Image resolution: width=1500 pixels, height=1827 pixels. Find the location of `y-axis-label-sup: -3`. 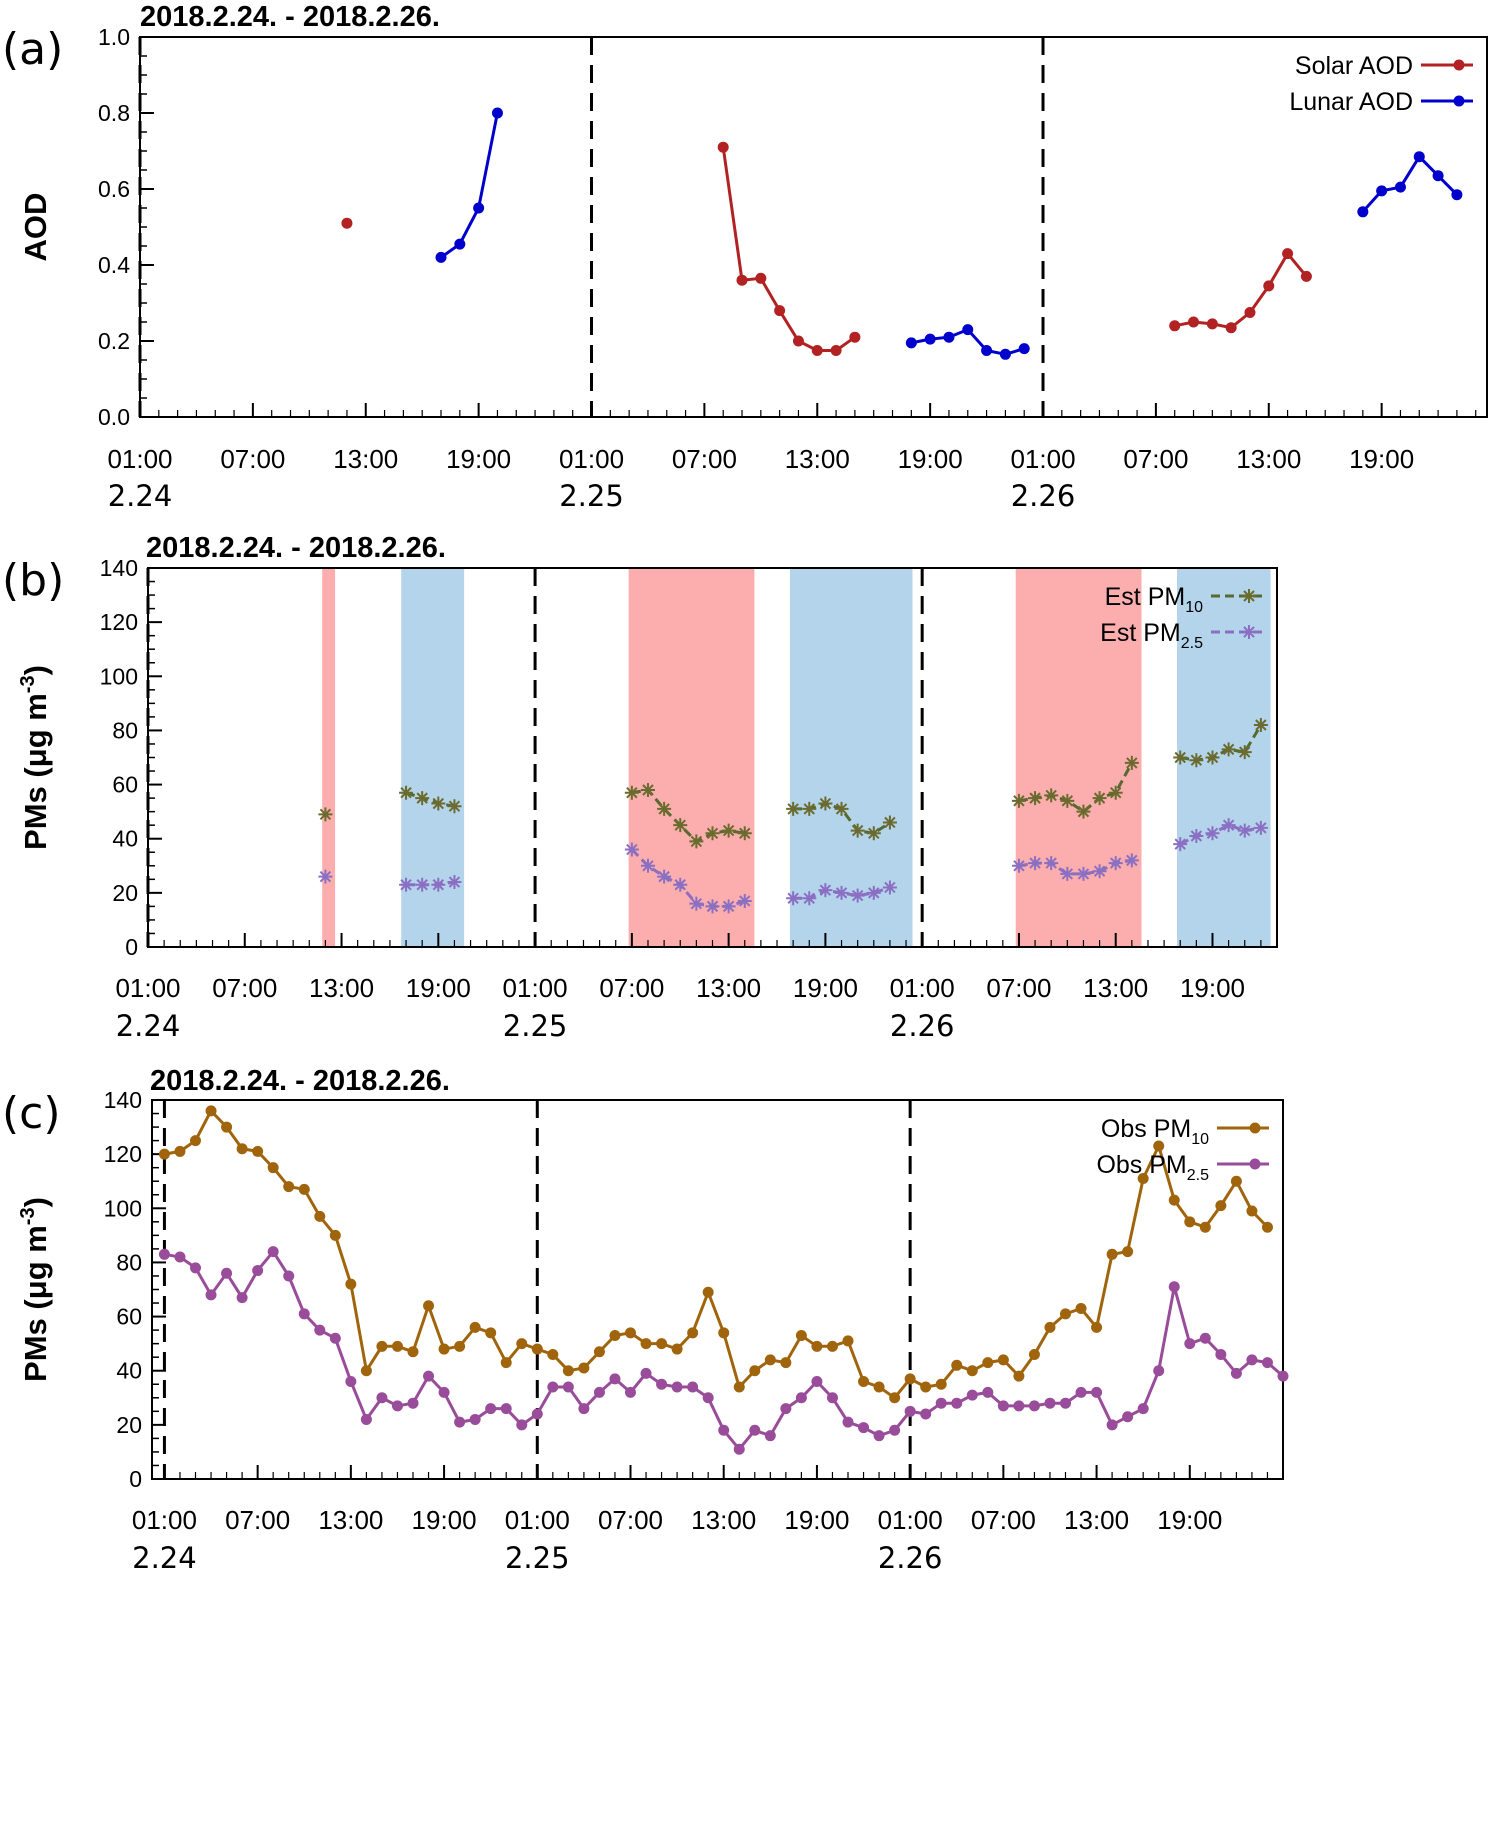

y-axis-label-sup: -3 is located at coordinates (28, 684).